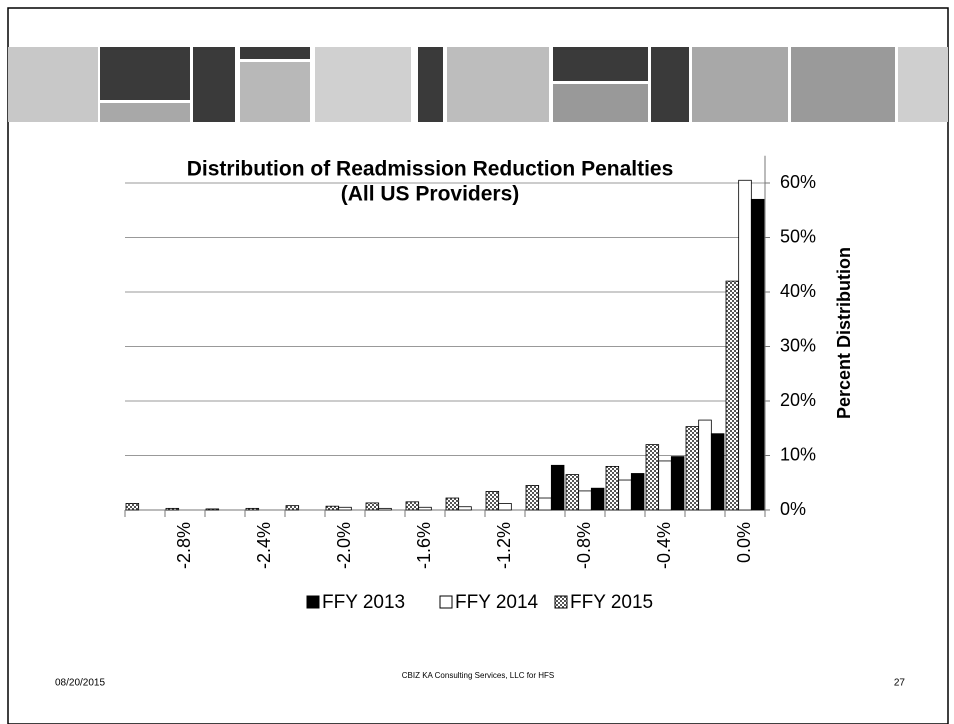 This screenshot has height=724, width=954. I want to click on x-tick-label: -1.2%, so click(504, 545).